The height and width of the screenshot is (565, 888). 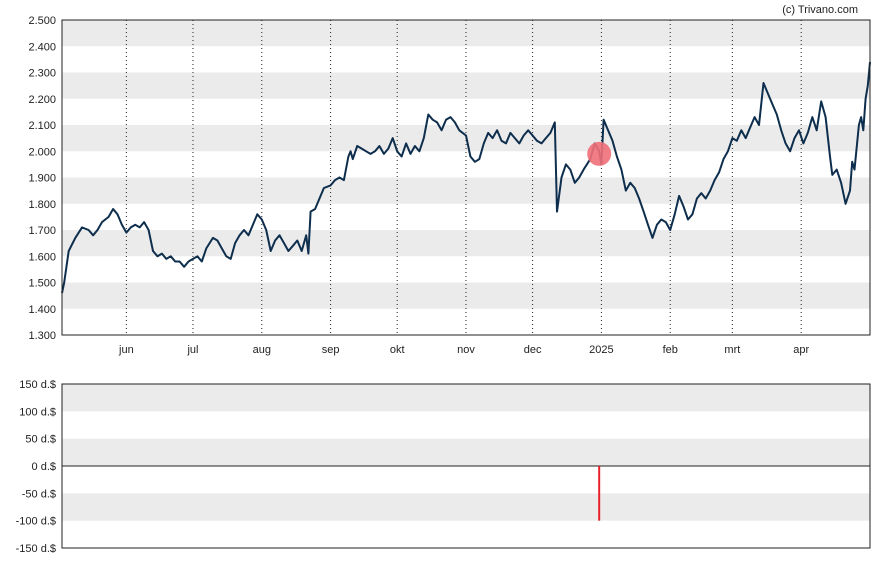 I want to click on y-tick-label: 1.300, so click(x=42, y=336).